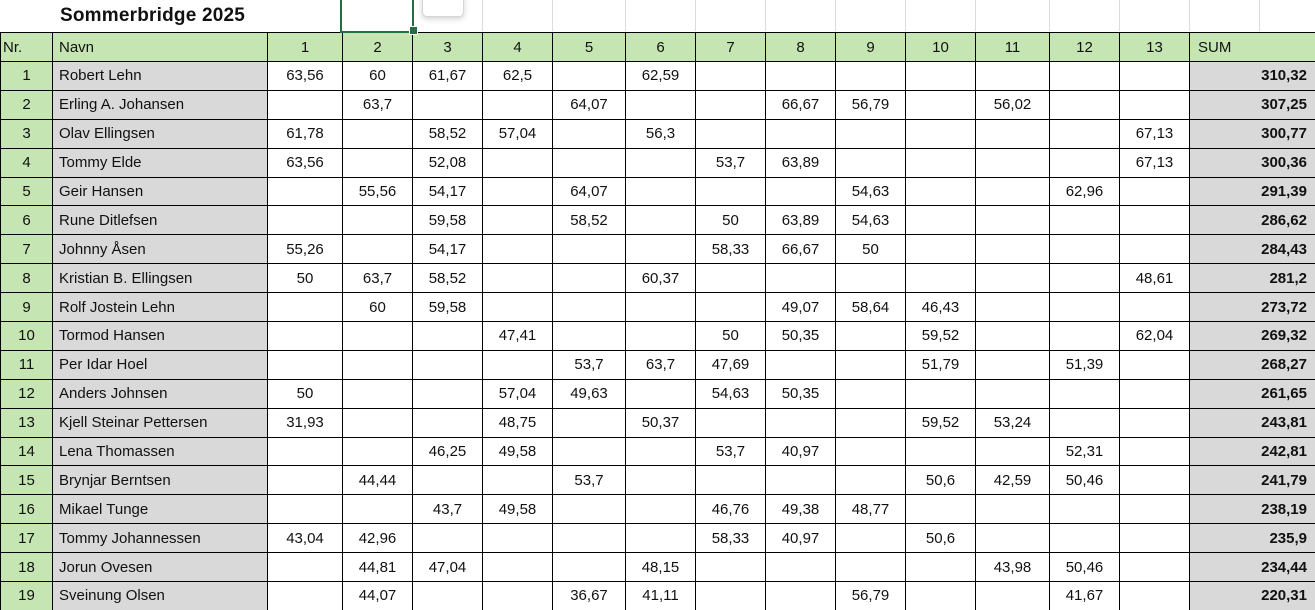 The width and height of the screenshot is (1315, 610). What do you see at coordinates (377, 47) in the screenshot?
I see `column-header-2: 2` at bounding box center [377, 47].